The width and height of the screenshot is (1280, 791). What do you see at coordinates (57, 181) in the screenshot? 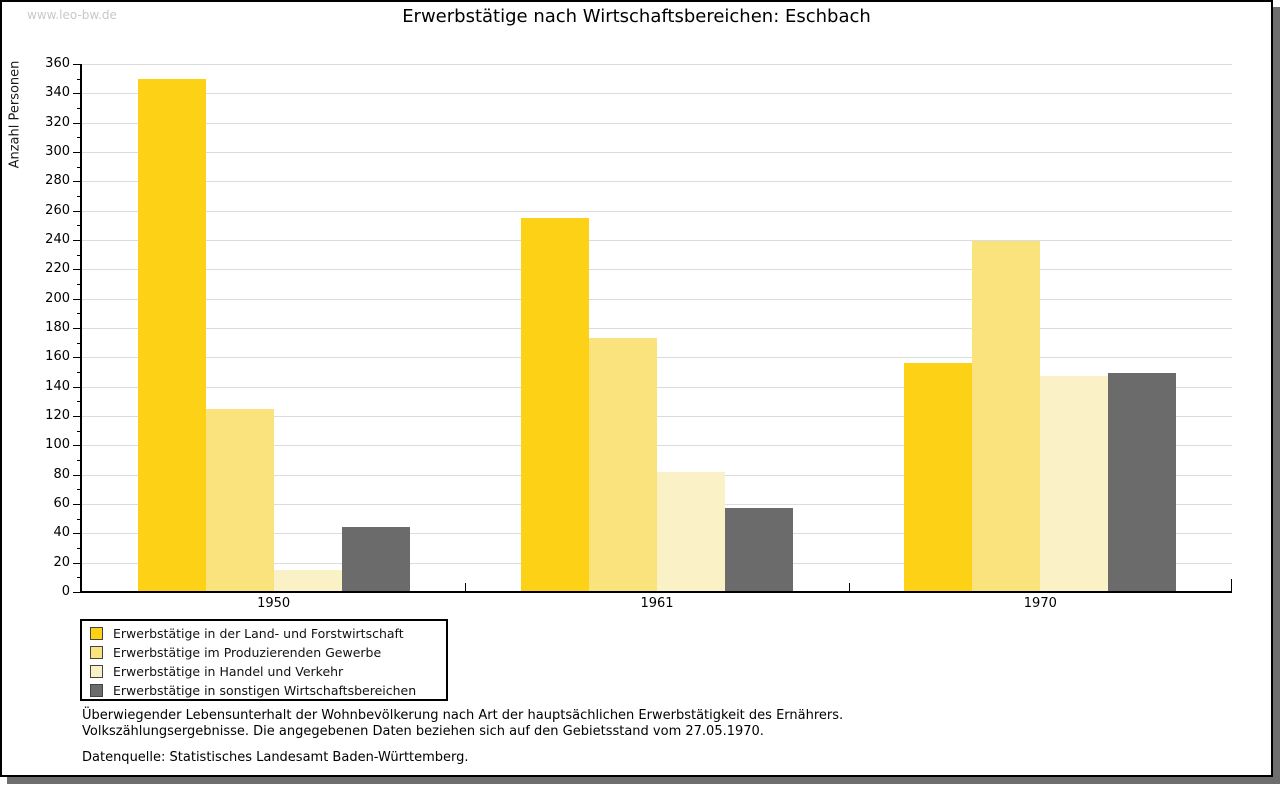
I see `y-axis-tick-label: 280` at bounding box center [57, 181].